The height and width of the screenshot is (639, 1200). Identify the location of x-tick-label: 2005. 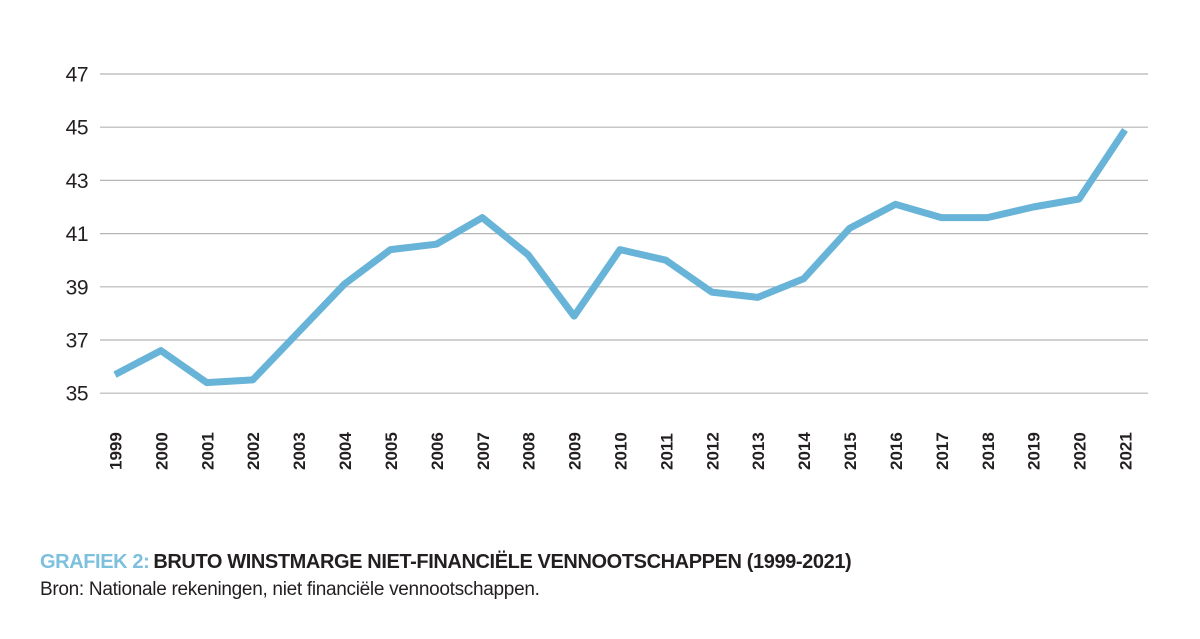
(391, 451).